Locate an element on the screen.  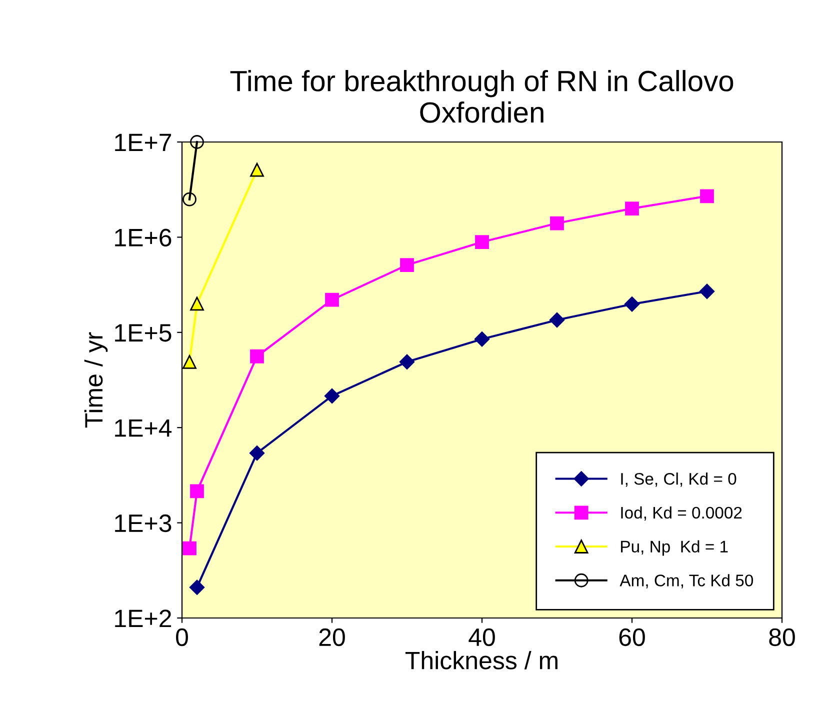
legend-label: Pu, Np Kd = 1 is located at coordinates (674, 548).